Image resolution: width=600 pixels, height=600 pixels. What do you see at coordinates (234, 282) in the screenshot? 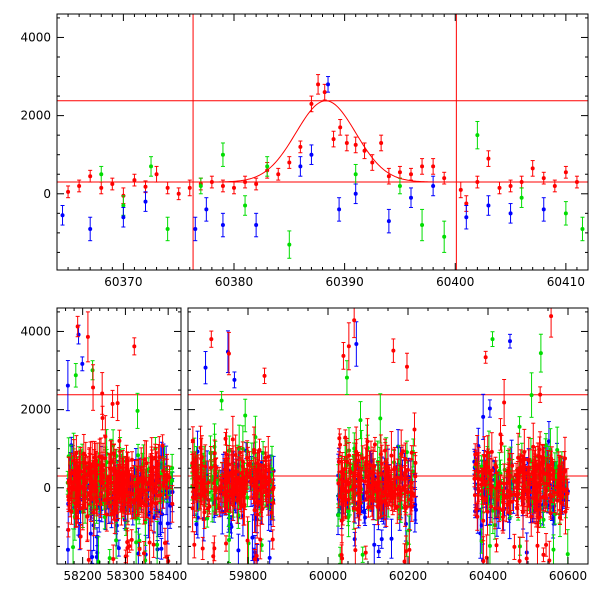
I see `top-x-tick-label: 60380` at bounding box center [234, 282].